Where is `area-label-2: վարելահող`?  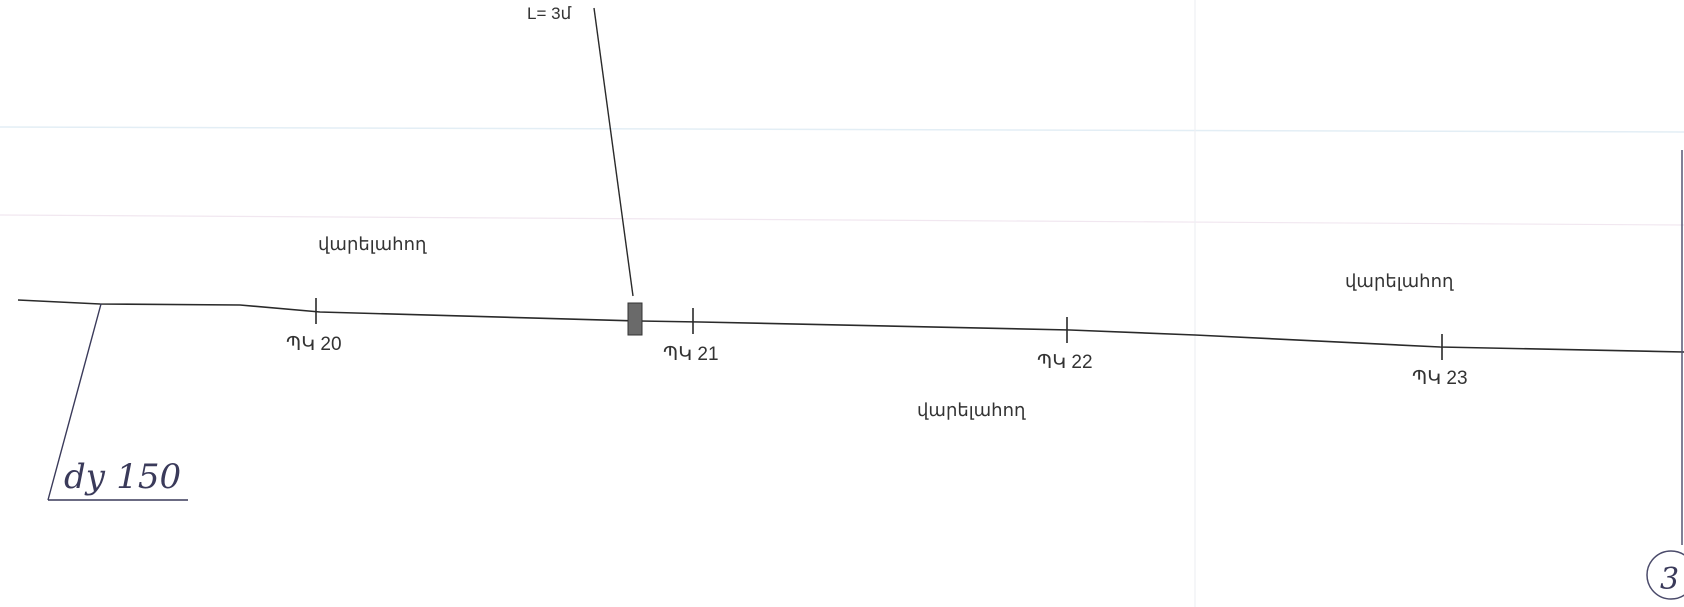
area-label-2: վարելահող is located at coordinates (1399, 281).